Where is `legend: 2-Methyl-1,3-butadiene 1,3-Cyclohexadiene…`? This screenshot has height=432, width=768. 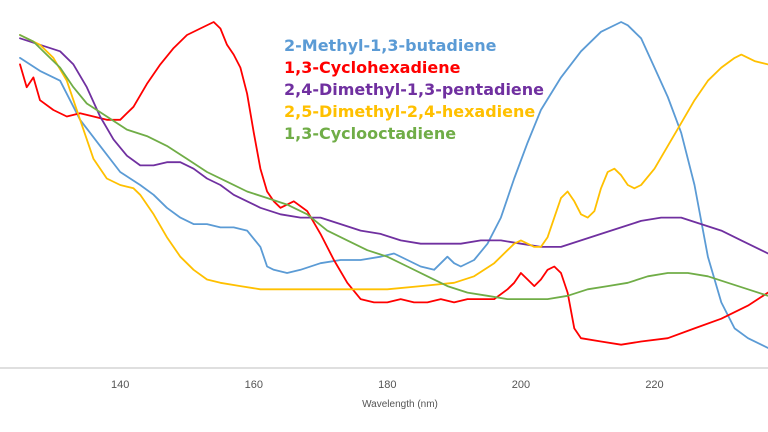
legend: 2-Methyl-1,3-butadiene 1,3-Cyclohexadiene… is located at coordinates (414, 89).